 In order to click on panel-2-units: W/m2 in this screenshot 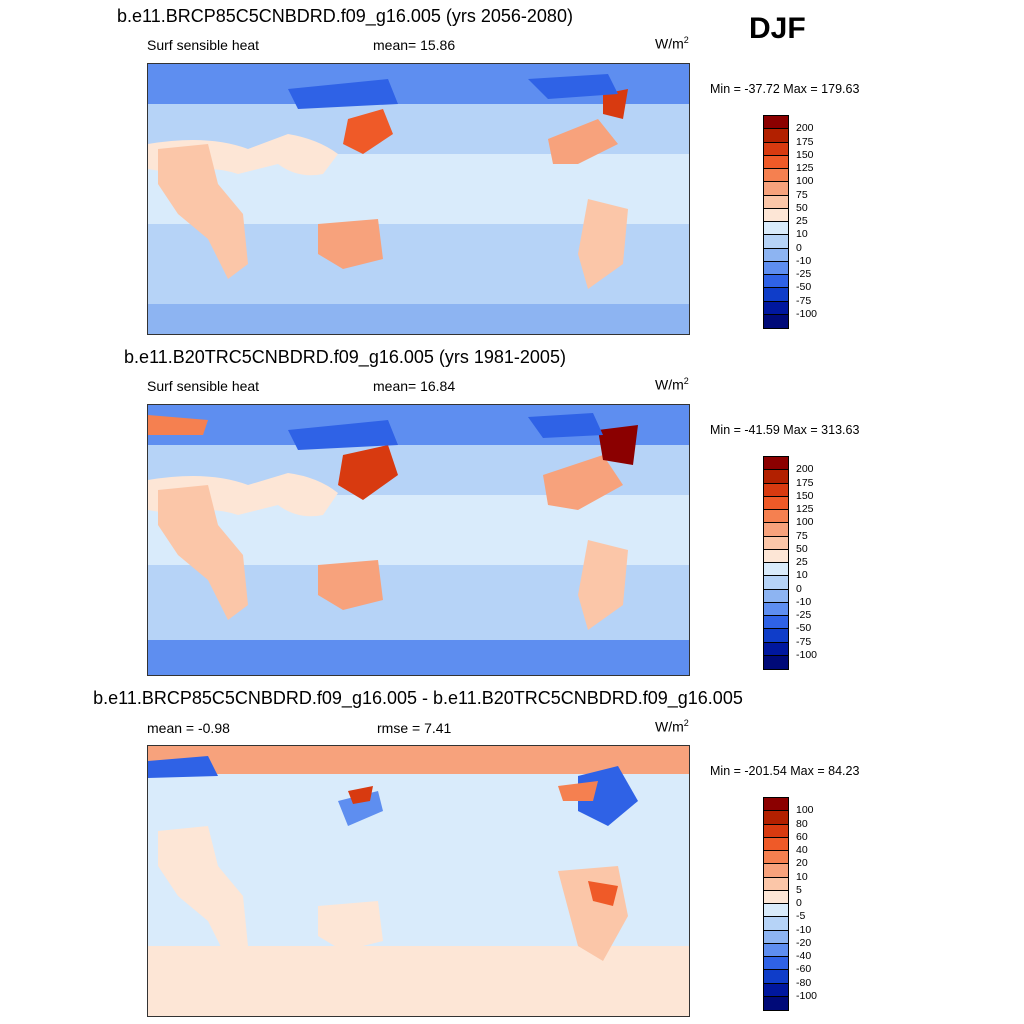, I will do `click(672, 384)`.